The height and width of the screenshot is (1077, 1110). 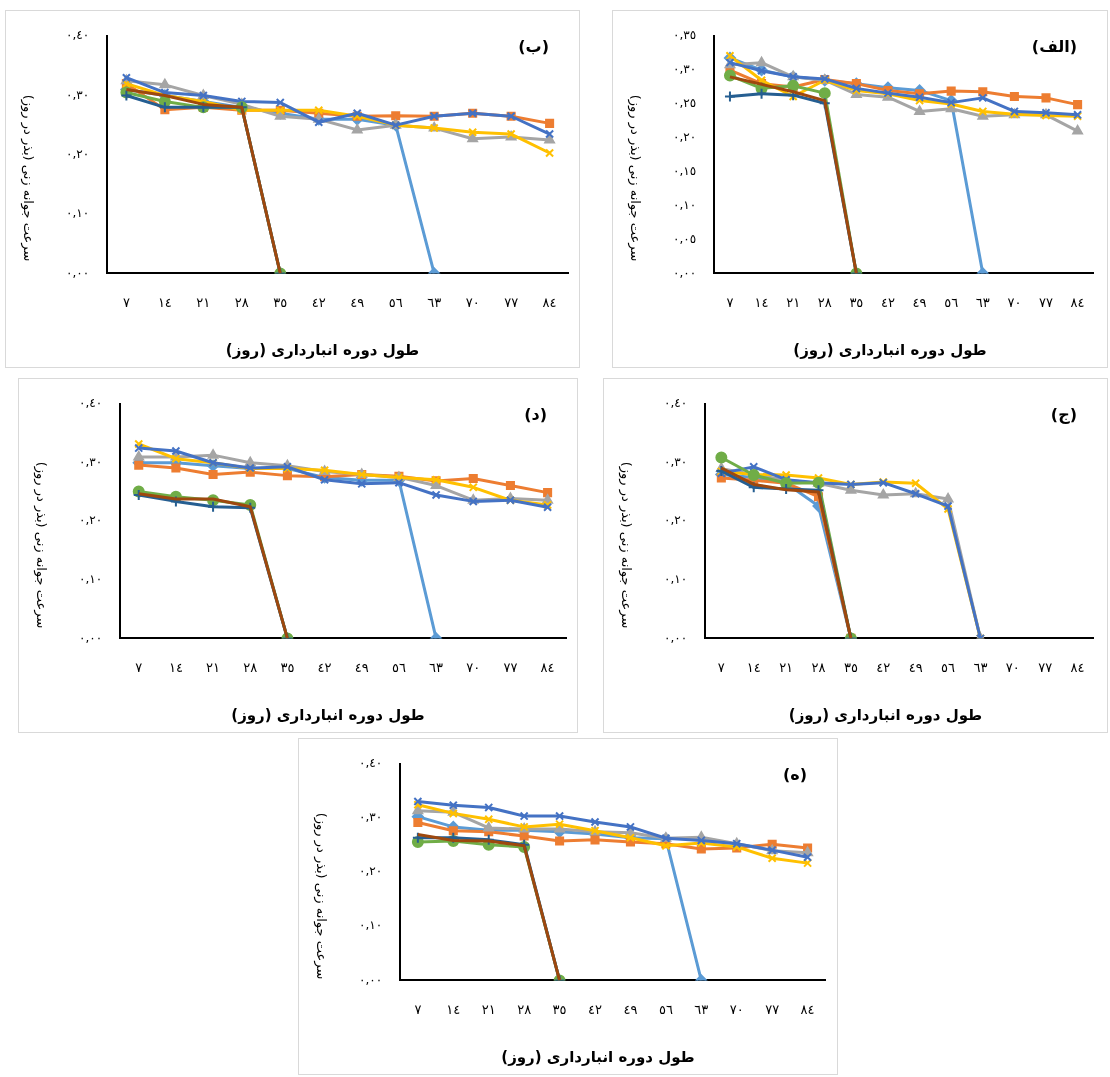 I want to click on y-tick-label: ٠,١٥, so click(x=684, y=170).